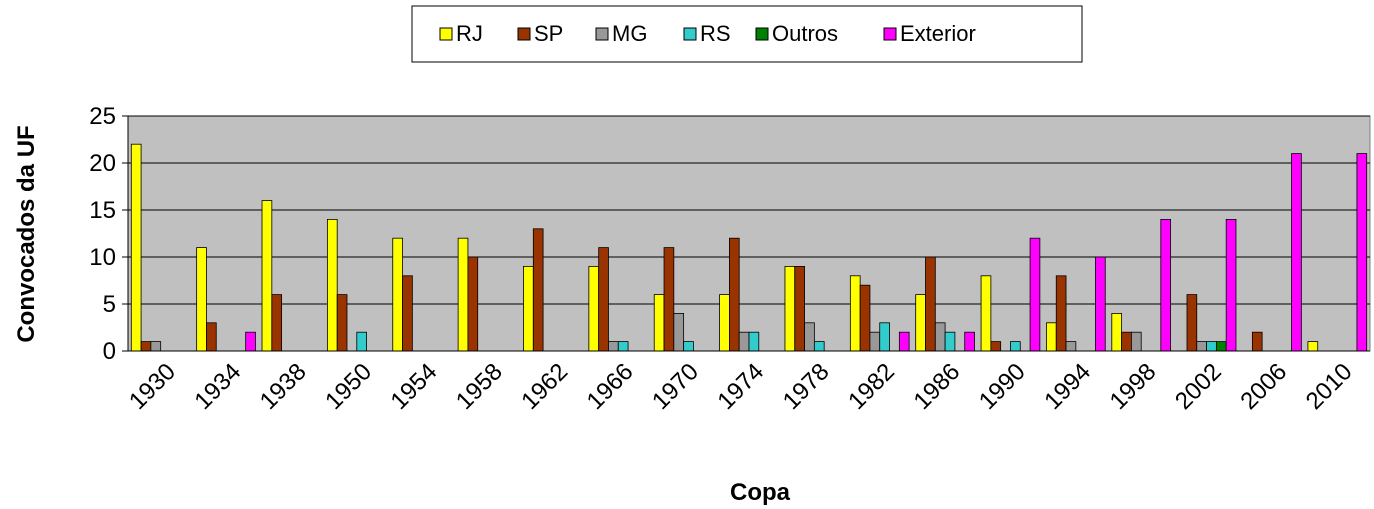 The height and width of the screenshot is (509, 1374). I want to click on legend-label: RS, so click(715, 33).